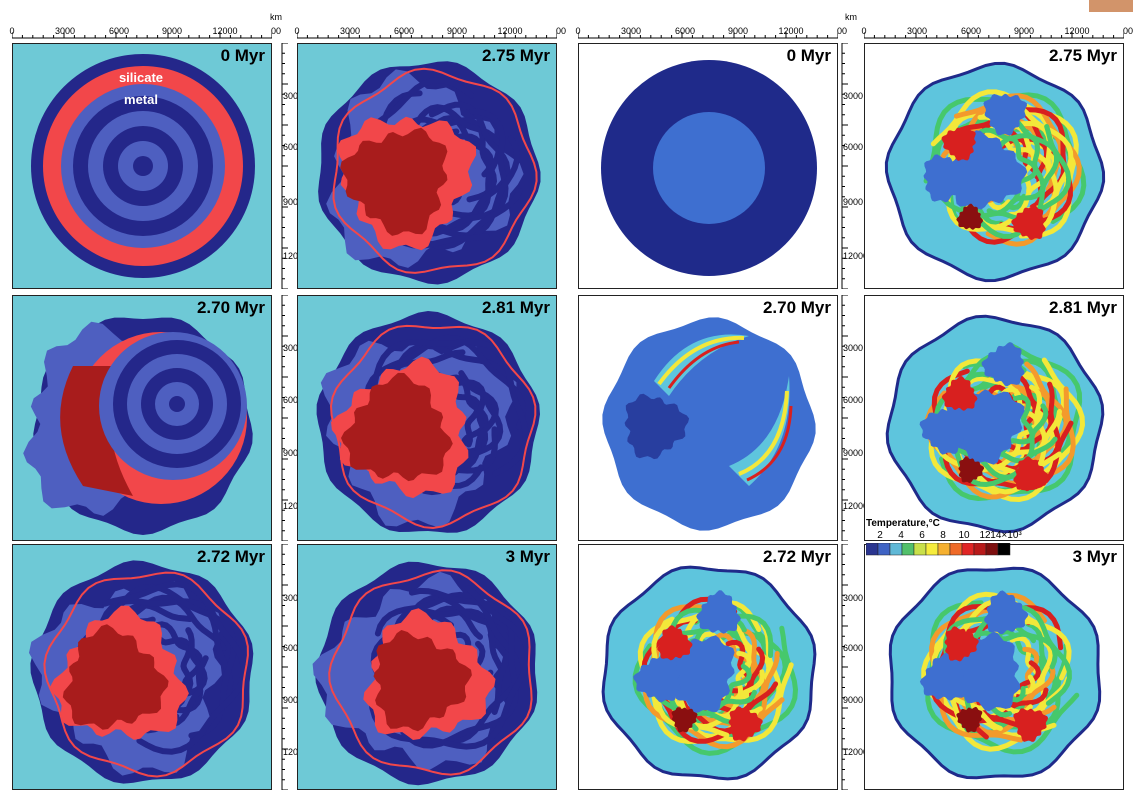 This screenshot has width=1133, height=792. What do you see at coordinates (427, 418) in the screenshot?
I see `composition-panel: 2.81 Myr` at bounding box center [427, 418].